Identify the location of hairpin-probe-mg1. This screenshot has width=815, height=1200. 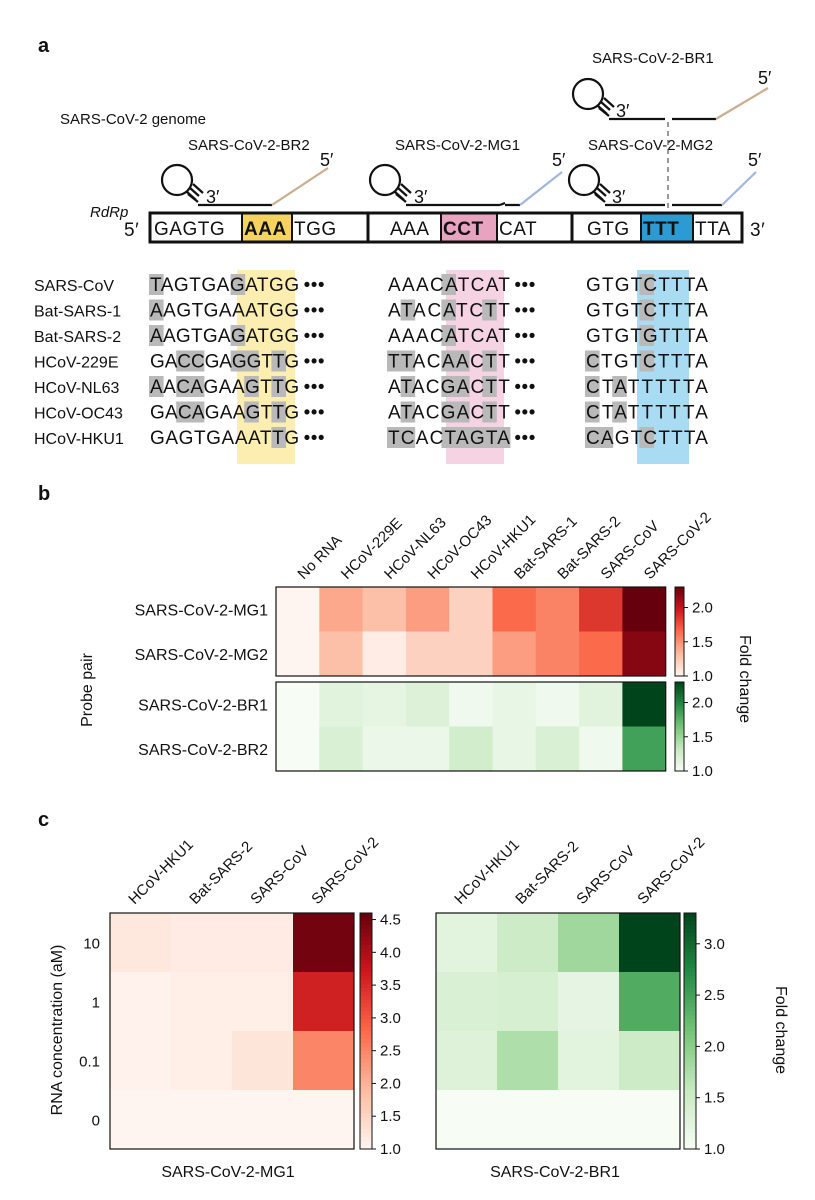
(465, 185).